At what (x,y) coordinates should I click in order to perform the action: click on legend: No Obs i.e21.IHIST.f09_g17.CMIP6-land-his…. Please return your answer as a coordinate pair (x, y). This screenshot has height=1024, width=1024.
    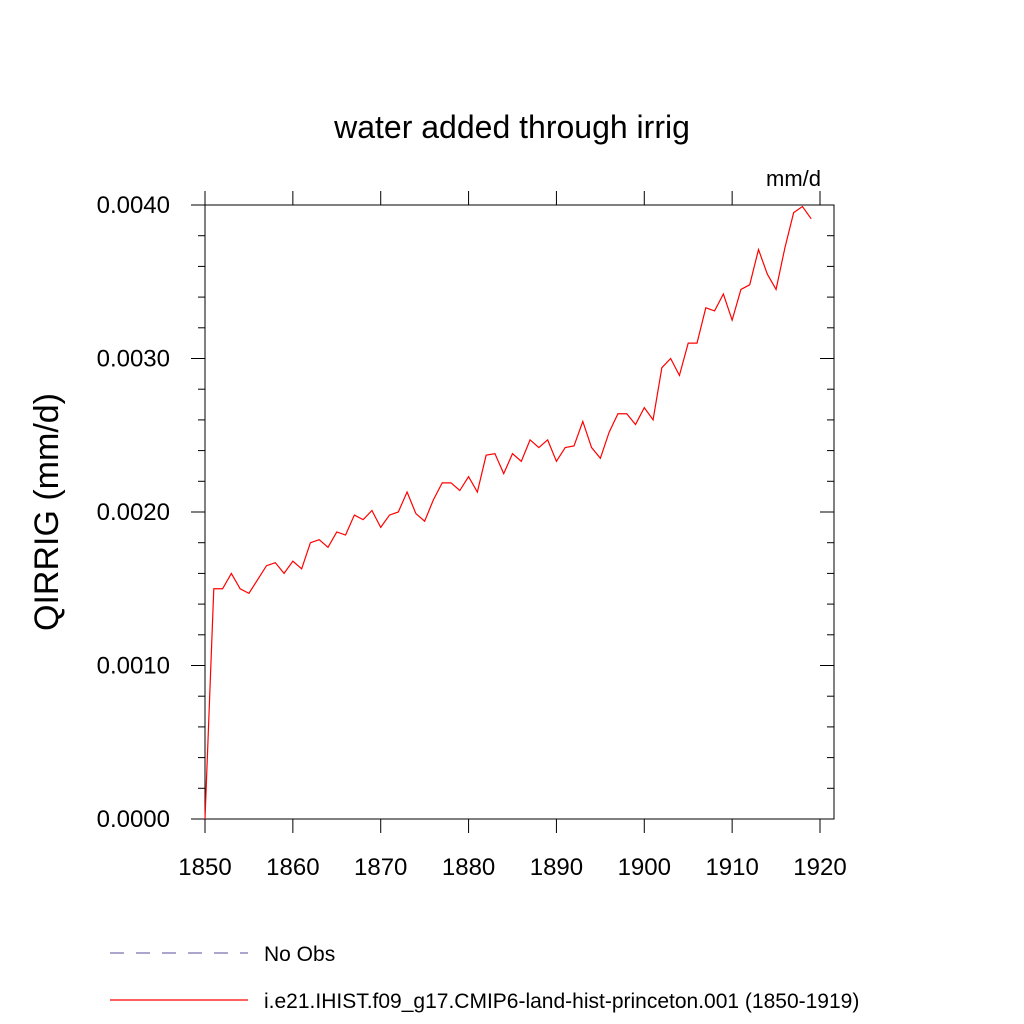
    Looking at the image, I should click on (484, 978).